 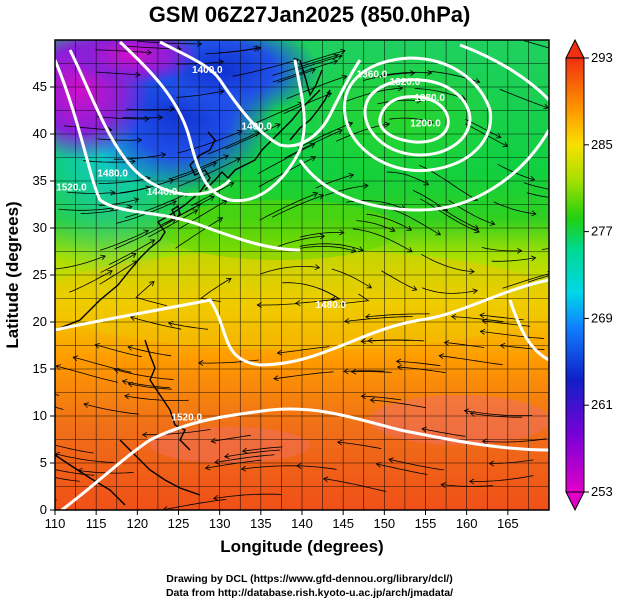 I want to click on y-tick-label: 0, so click(x=43, y=509).